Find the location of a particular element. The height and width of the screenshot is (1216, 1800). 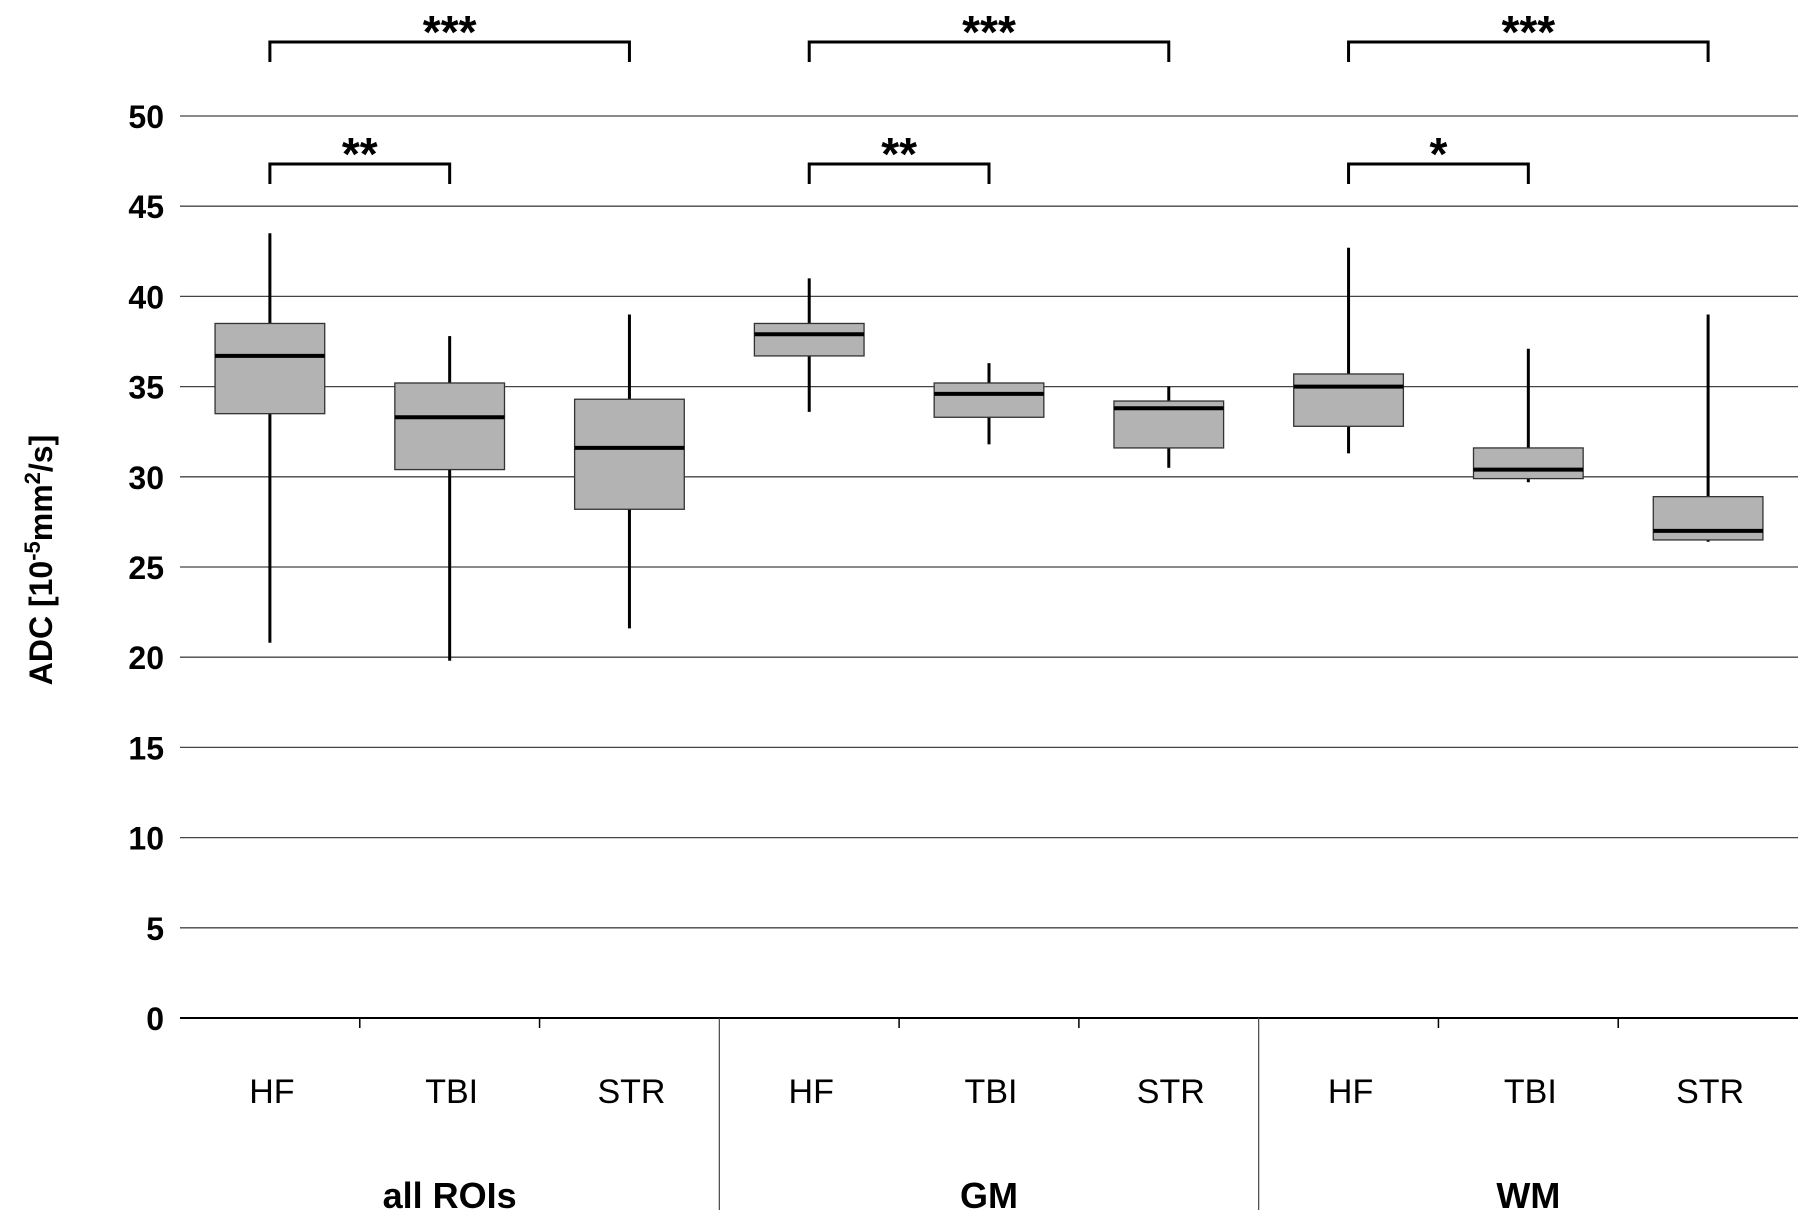

y-axis-label-exponent-1: -5 is located at coordinates (32, 551).